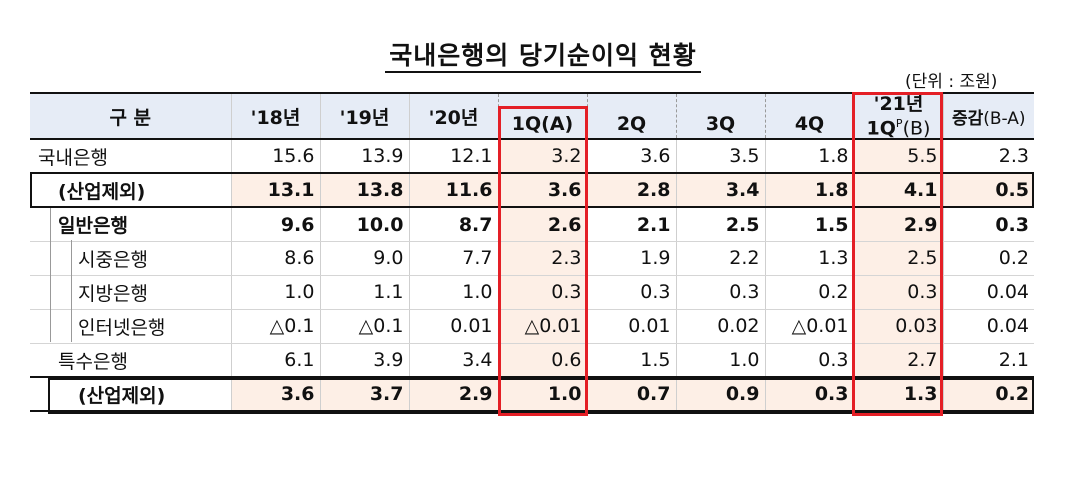 The image size is (1086, 481). What do you see at coordinates (275, 116) in the screenshot?
I see `header-2018: '18년` at bounding box center [275, 116].